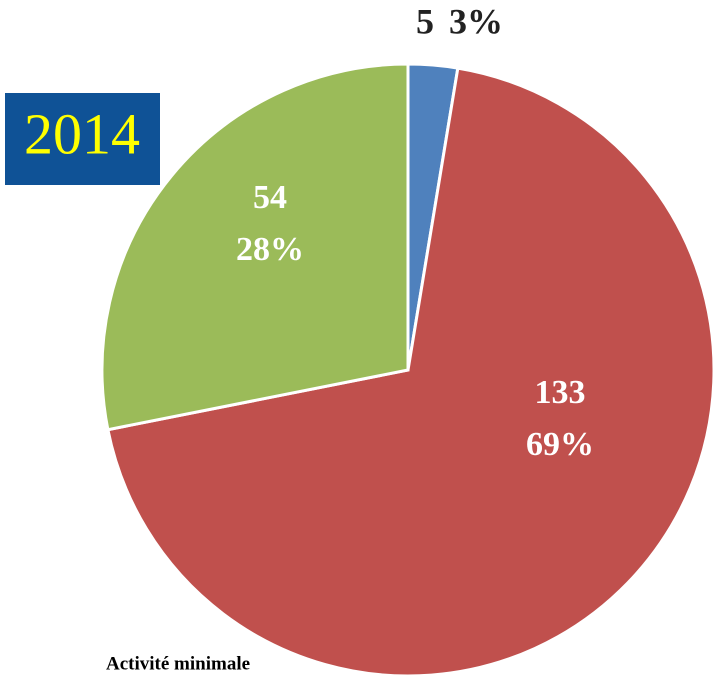  Describe the element at coordinates (270, 249) in the screenshot. I see `percentage-label: 28%` at that location.